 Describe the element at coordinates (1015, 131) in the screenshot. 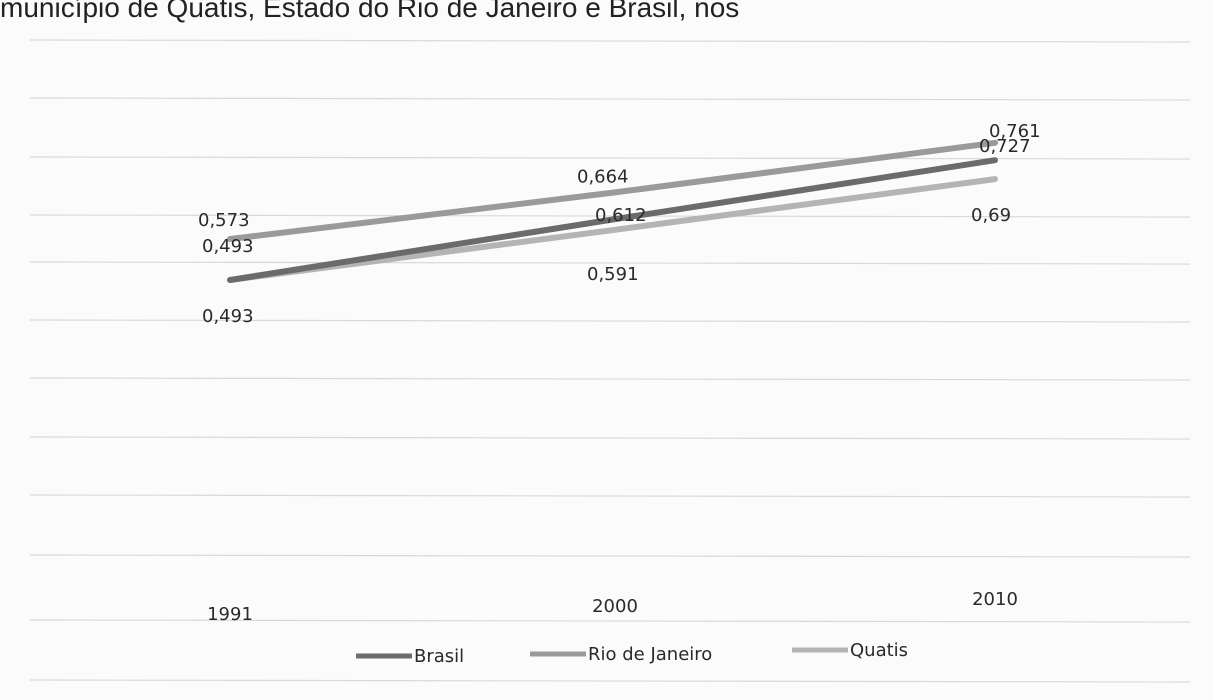

I see `data-label: 0,761` at that location.